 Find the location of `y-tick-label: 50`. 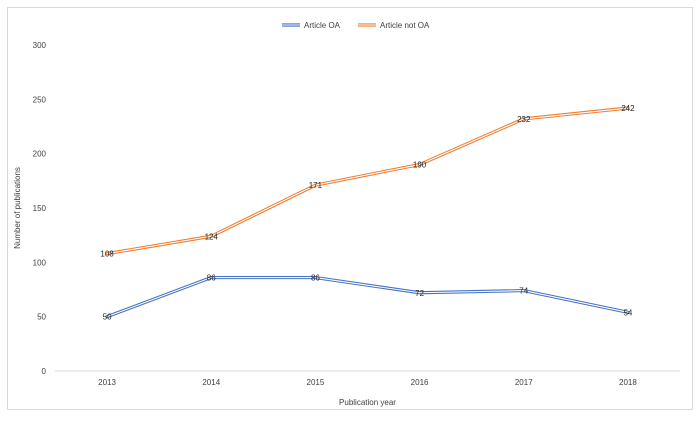

y-tick-label: 50 is located at coordinates (41, 317).